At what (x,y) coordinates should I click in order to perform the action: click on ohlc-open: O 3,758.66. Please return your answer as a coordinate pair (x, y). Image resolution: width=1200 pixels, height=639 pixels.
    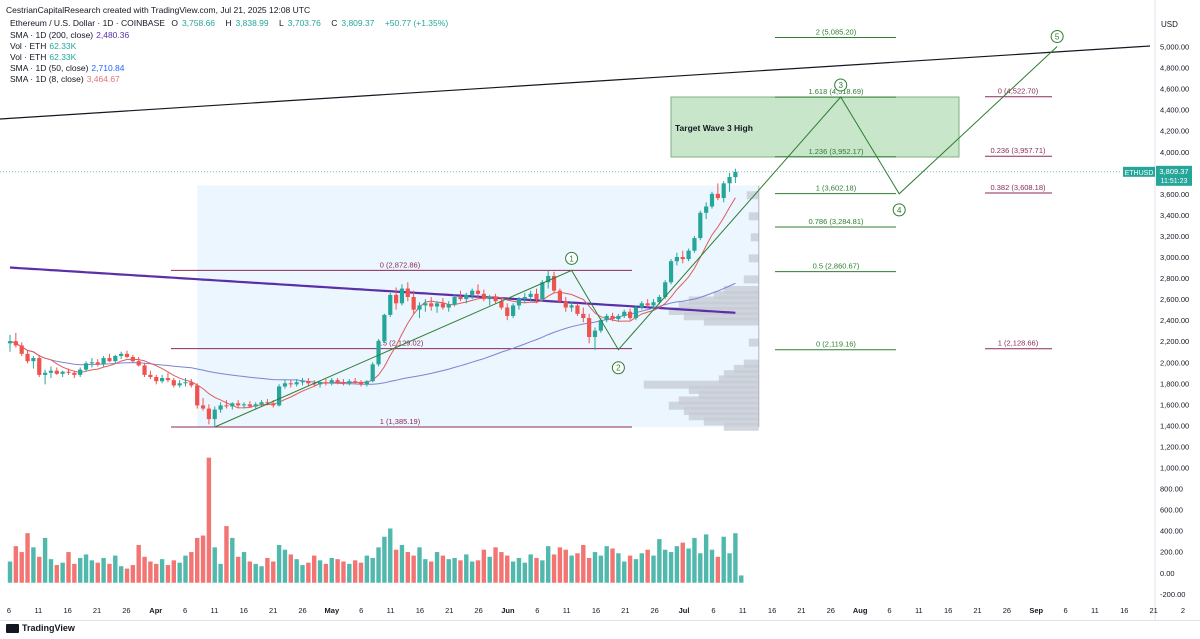
    Looking at the image, I should click on (193, 23).